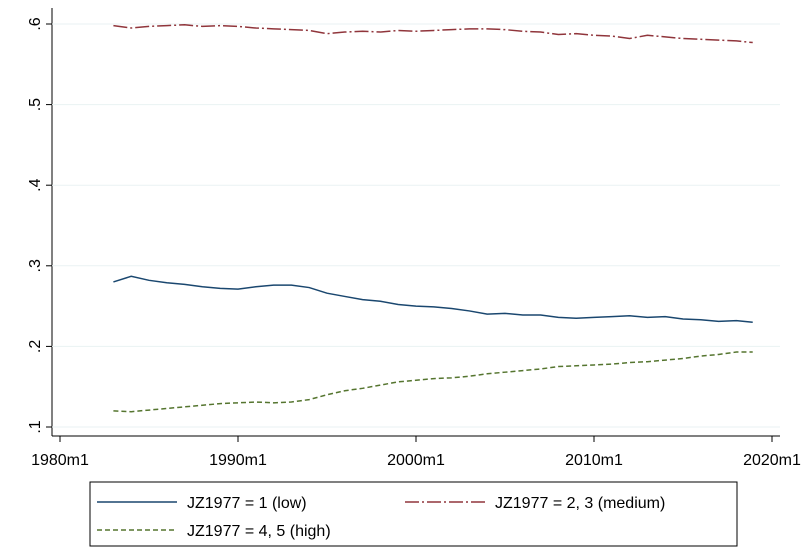 The height and width of the screenshot is (552, 807). What do you see at coordinates (772, 460) in the screenshot?
I see `x-tick-label: 2020m1` at bounding box center [772, 460].